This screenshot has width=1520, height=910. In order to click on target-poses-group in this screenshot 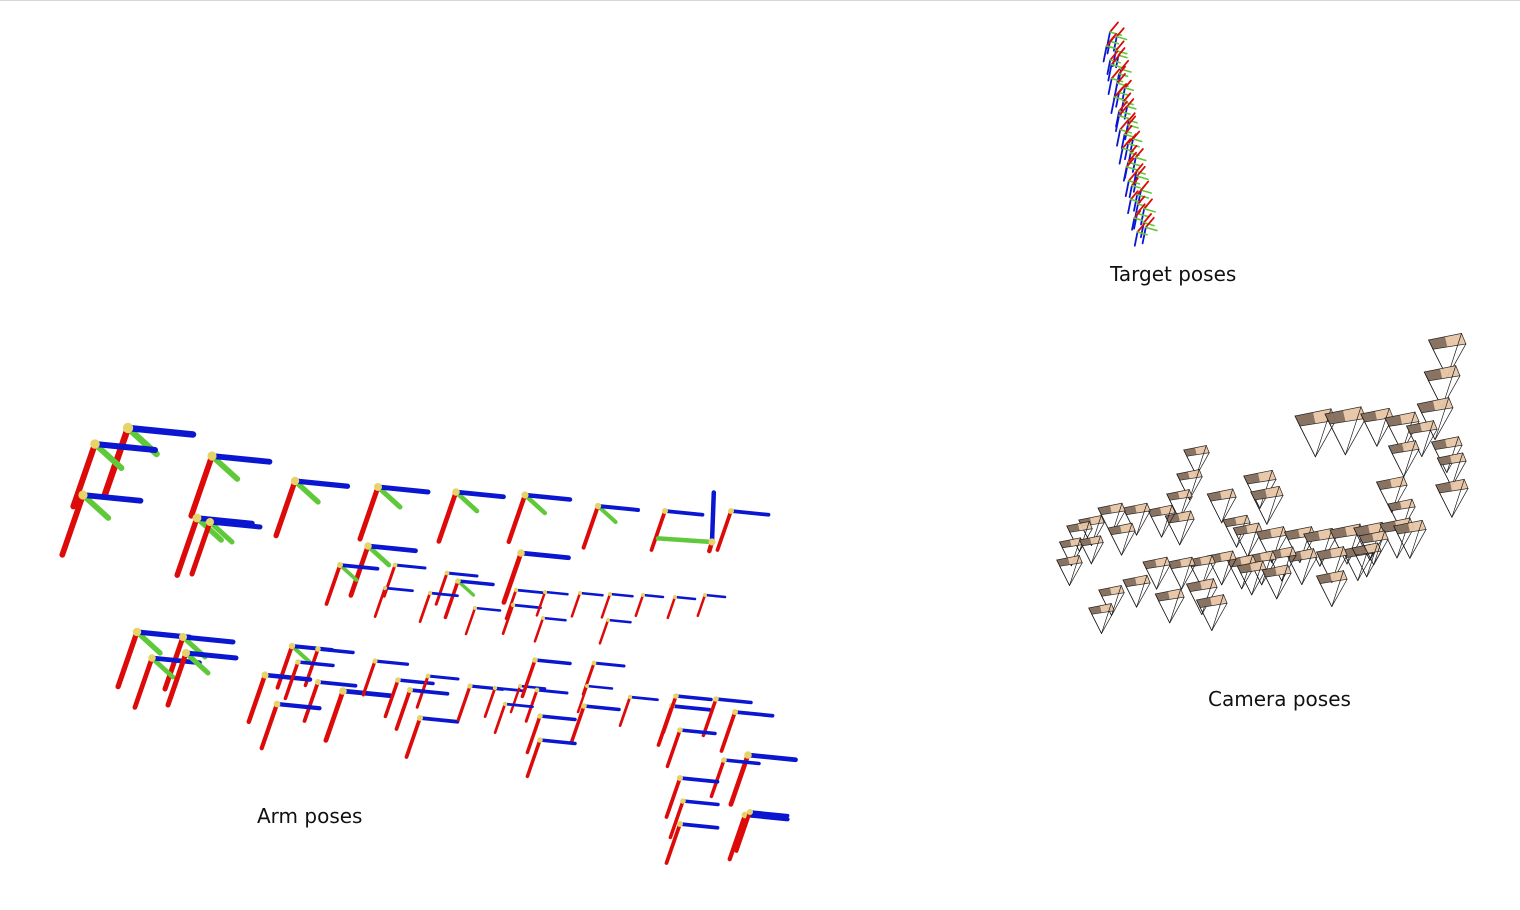, I will do `click(1130, 134)`.